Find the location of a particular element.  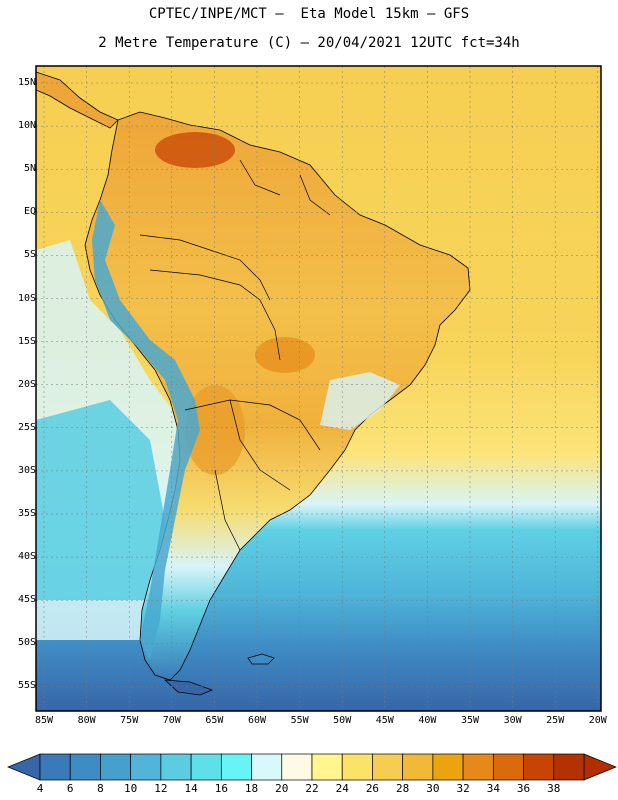

tierra-del-fuego is located at coordinates (188, 687).